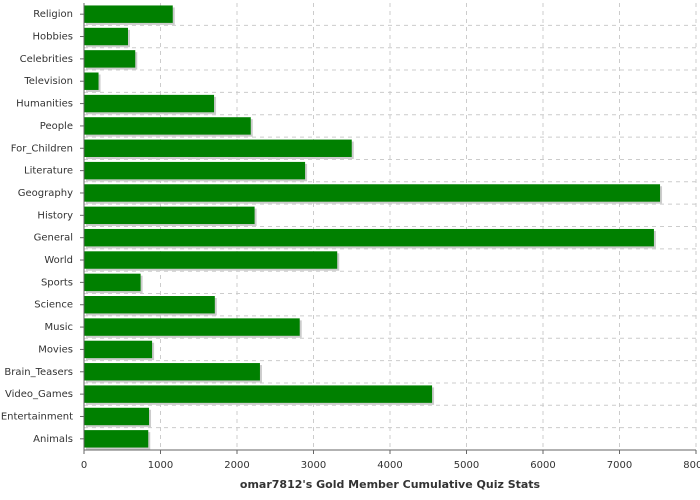  Describe the element at coordinates (389, 465) in the screenshot. I see `x-tick-label: 4000` at that location.